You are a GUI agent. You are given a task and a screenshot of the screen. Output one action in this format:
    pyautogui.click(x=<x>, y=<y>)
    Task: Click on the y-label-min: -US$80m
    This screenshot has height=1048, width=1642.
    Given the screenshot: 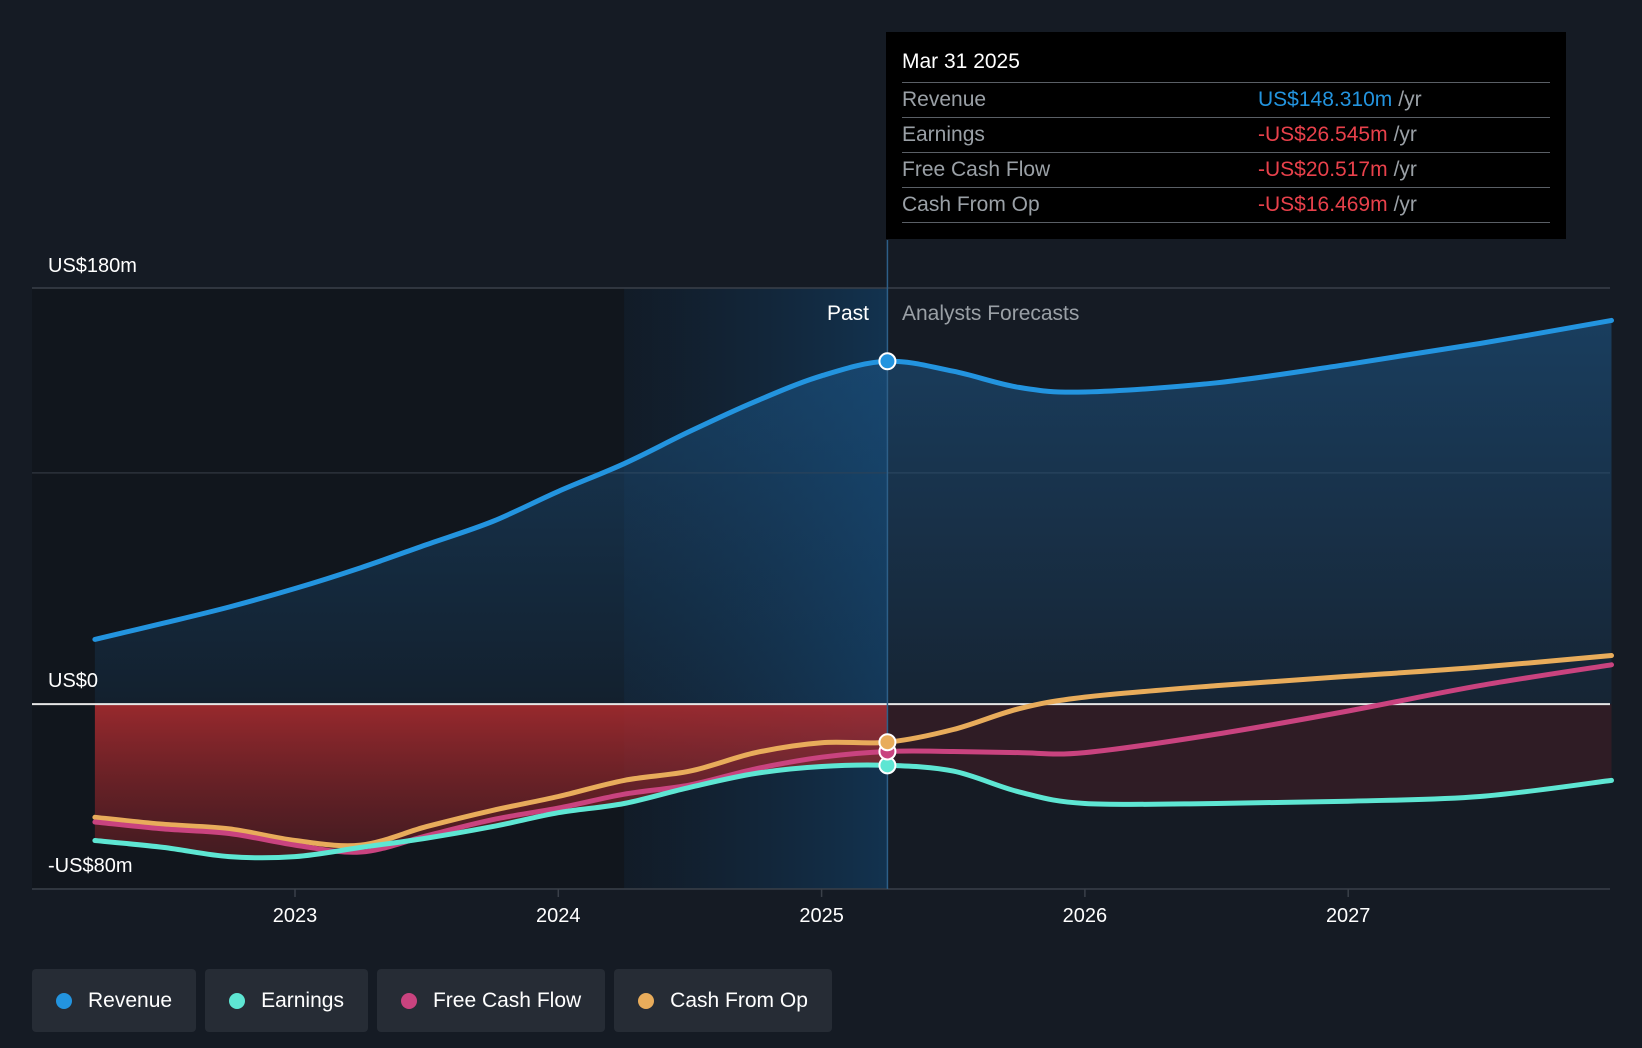 What is the action you would take?
    pyautogui.click(x=90, y=866)
    